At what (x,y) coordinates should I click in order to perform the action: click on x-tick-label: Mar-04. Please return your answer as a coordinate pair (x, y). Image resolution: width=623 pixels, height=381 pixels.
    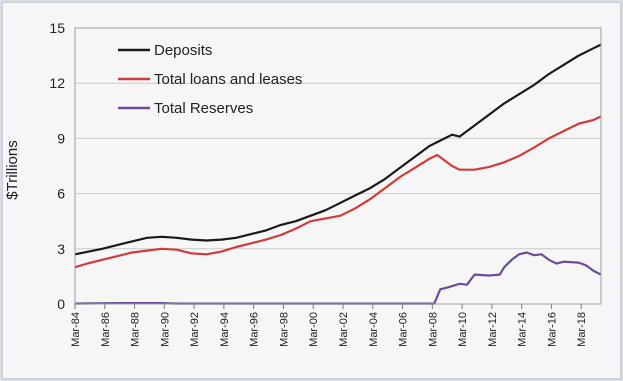
    Looking at the image, I should click on (374, 329).